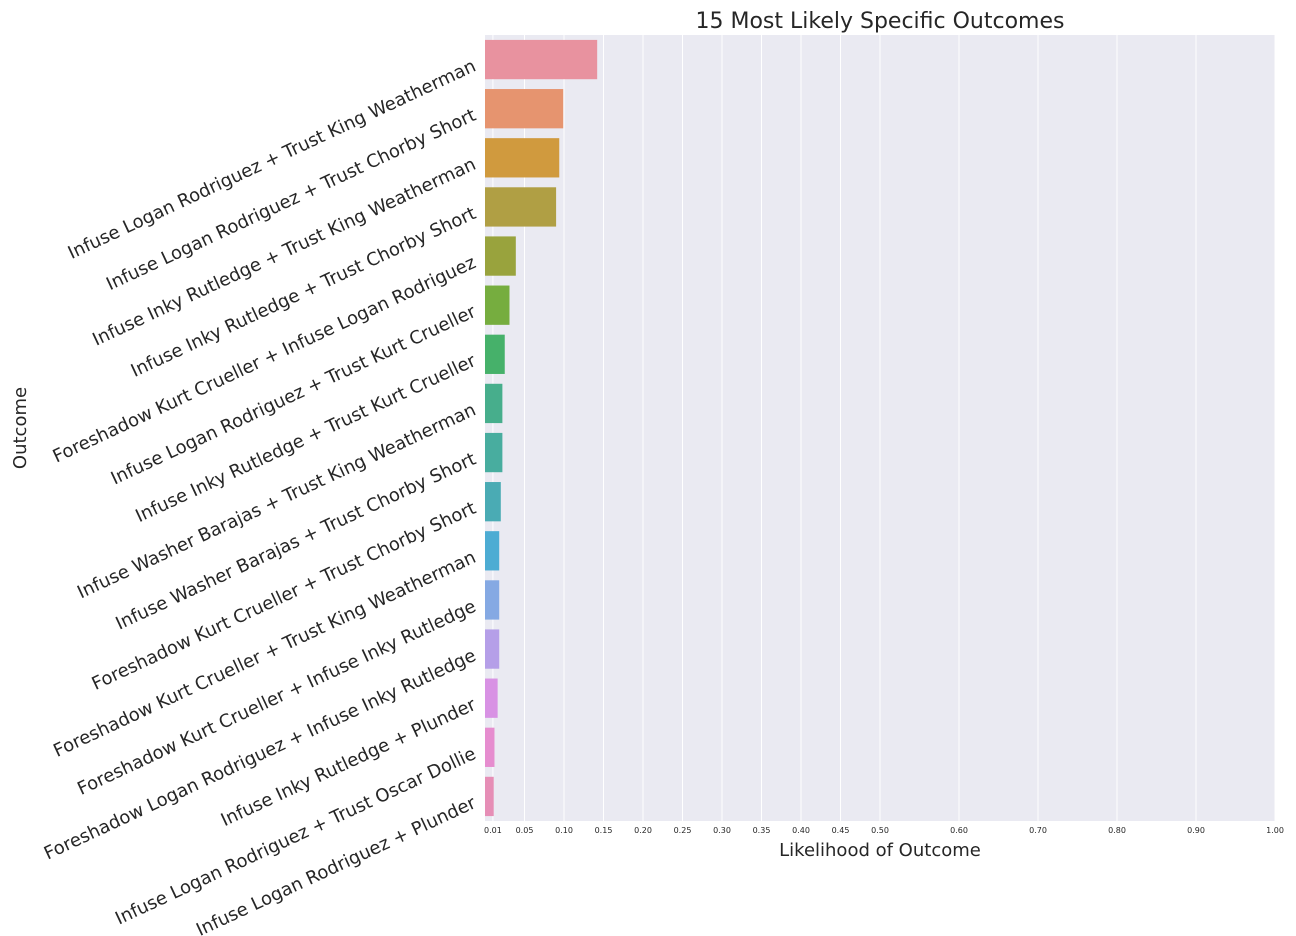  Describe the element at coordinates (604, 830) in the screenshot. I see `x-tick-label: 0.15` at that location.